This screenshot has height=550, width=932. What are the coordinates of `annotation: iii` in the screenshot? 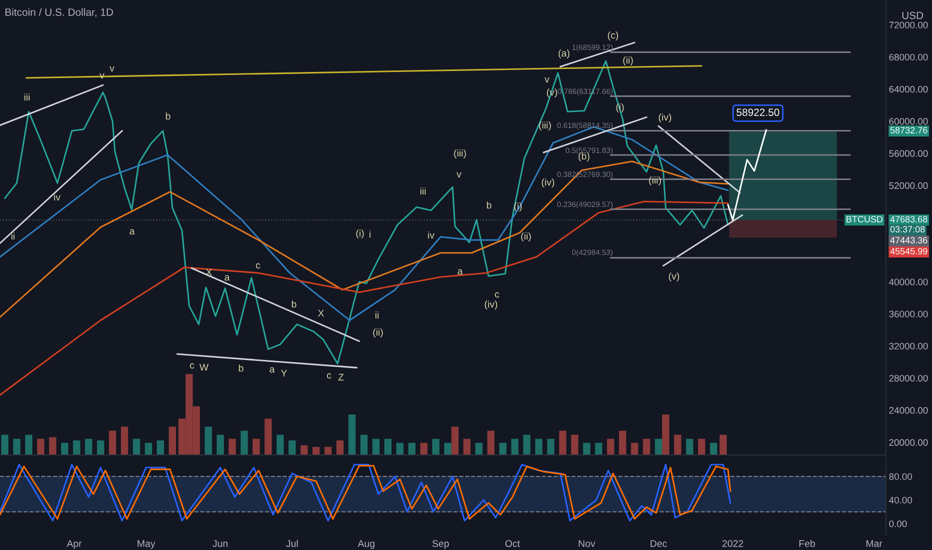 It's located at (423, 191).